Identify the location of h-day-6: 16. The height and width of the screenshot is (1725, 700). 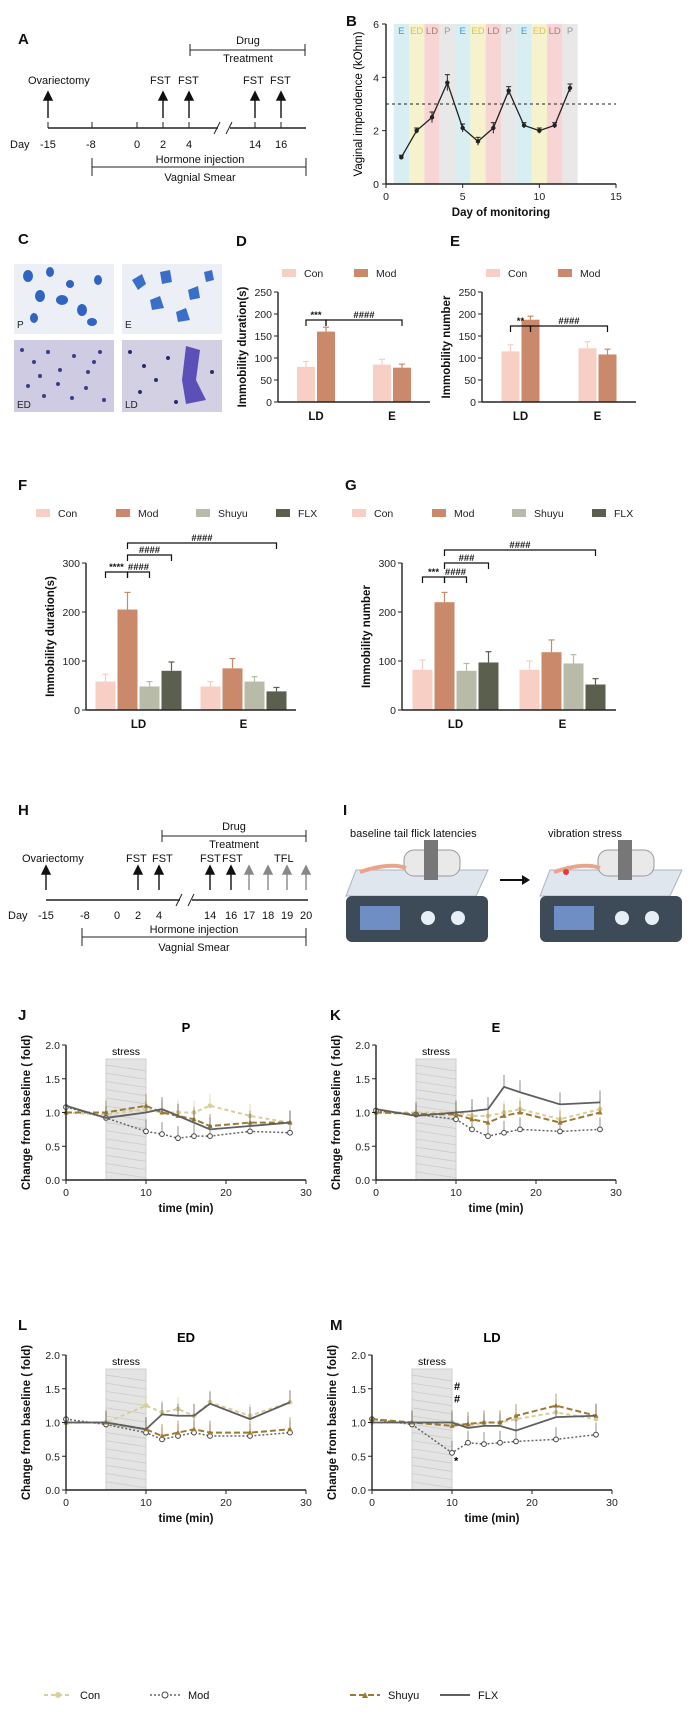
(231, 916).